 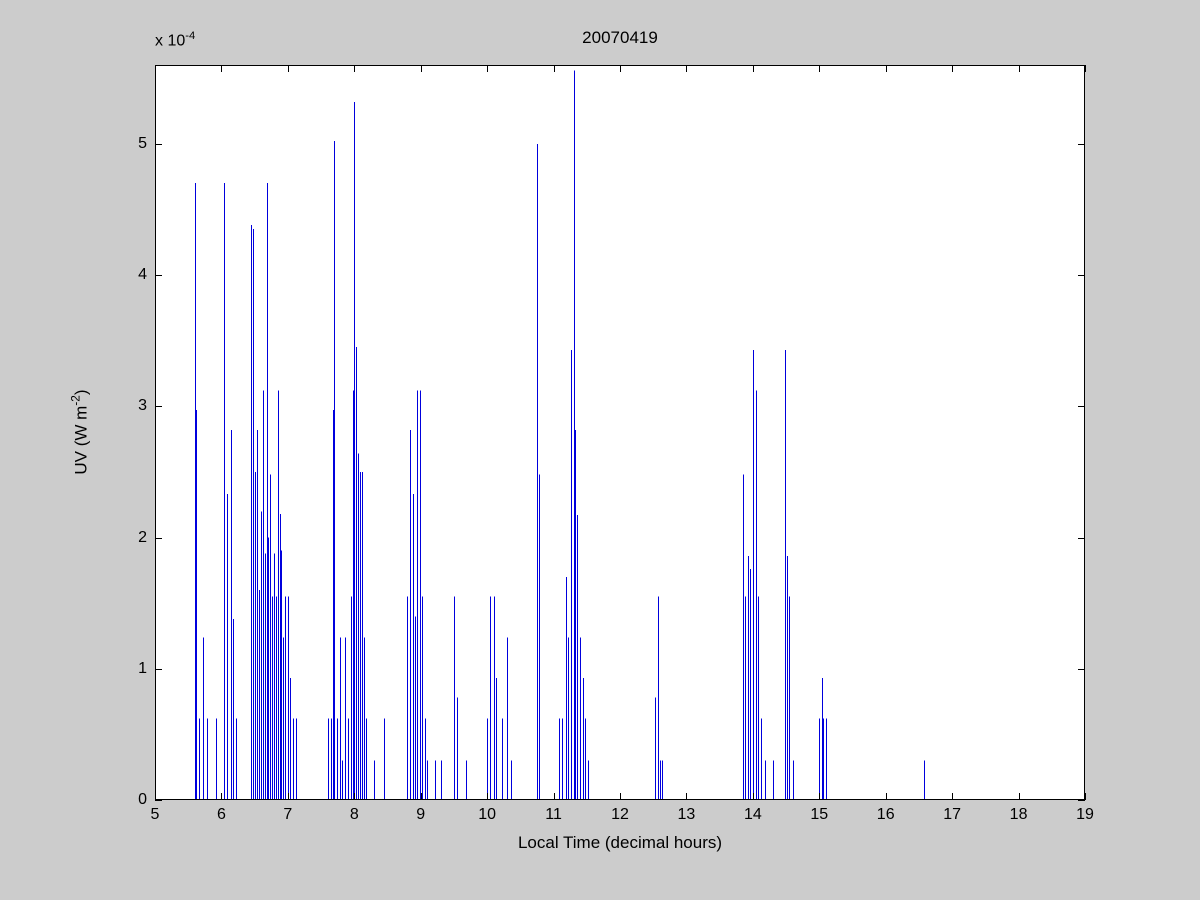 I want to click on y-axis-label-suffix: ), so click(x=81, y=392).